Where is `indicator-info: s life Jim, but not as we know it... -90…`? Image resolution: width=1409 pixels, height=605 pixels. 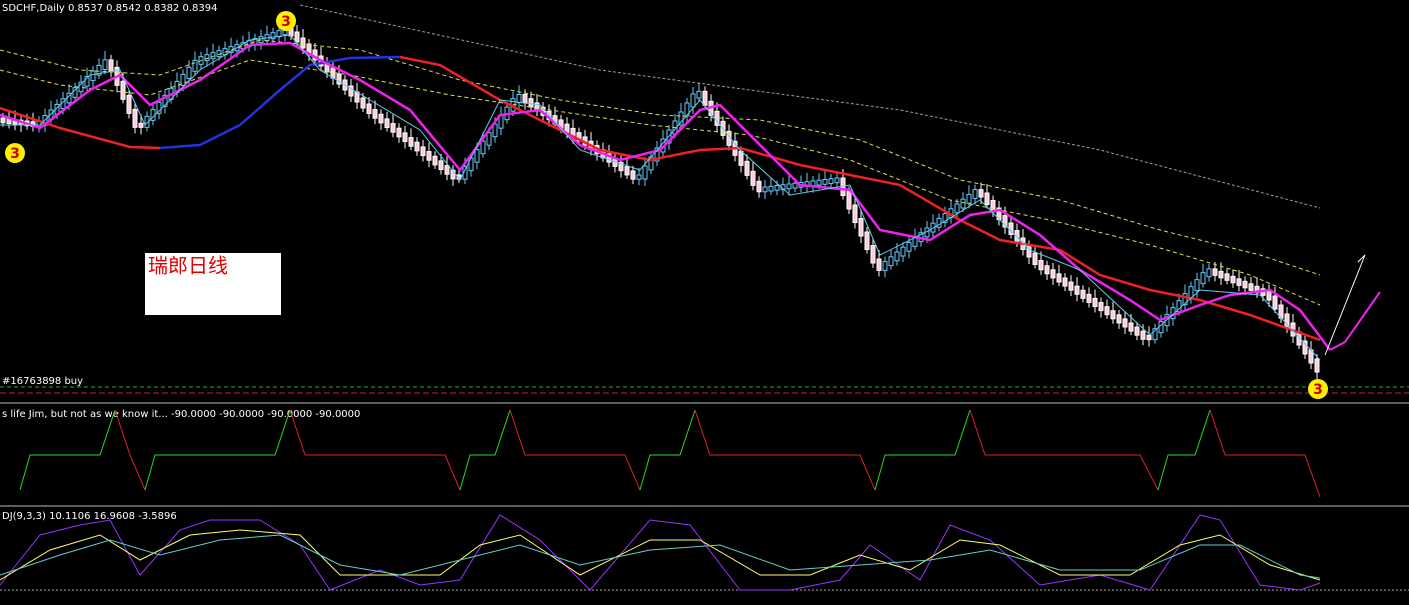
indicator-info: s life Jim, but not as we know it... -90… is located at coordinates (181, 414).